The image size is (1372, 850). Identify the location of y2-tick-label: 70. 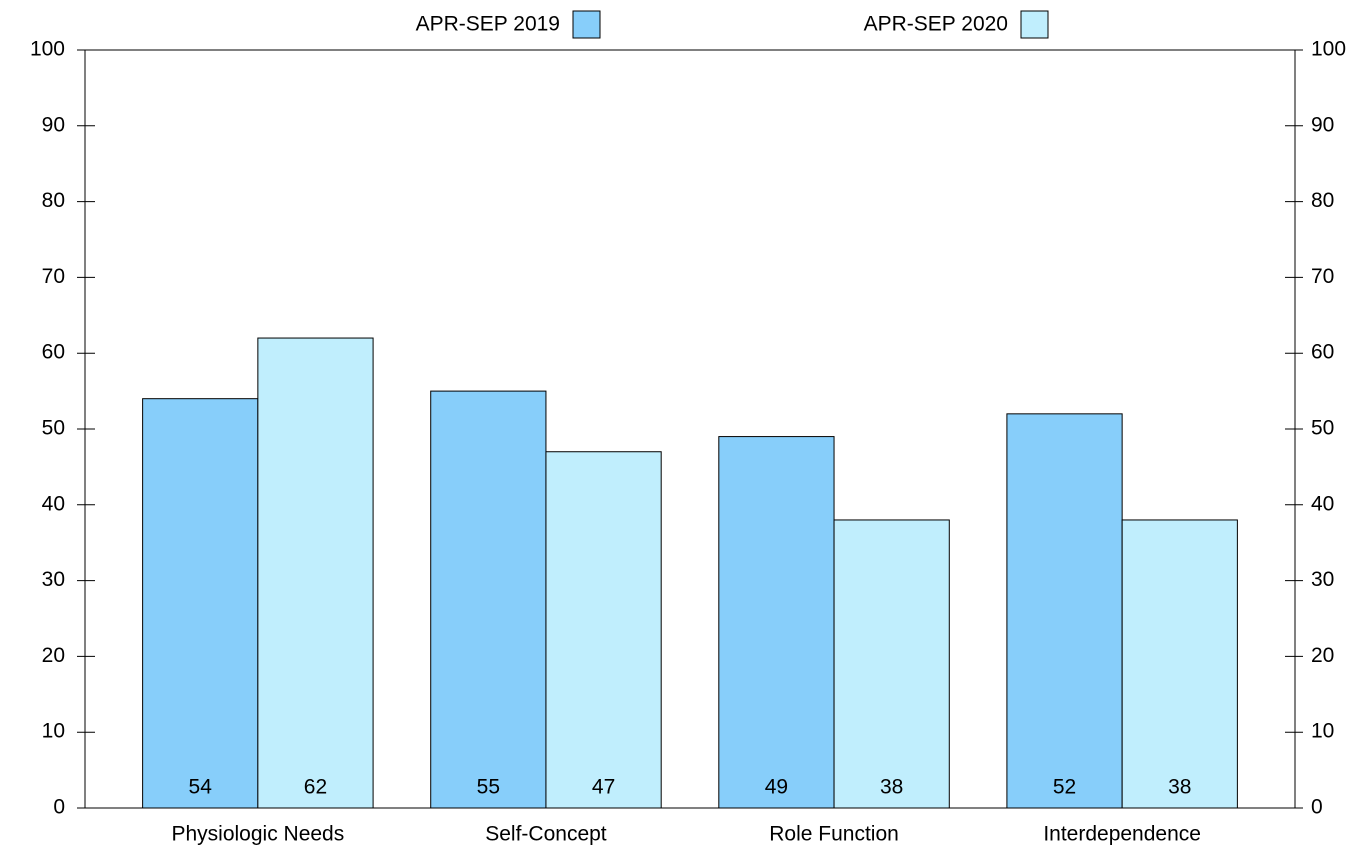
(1322, 276).